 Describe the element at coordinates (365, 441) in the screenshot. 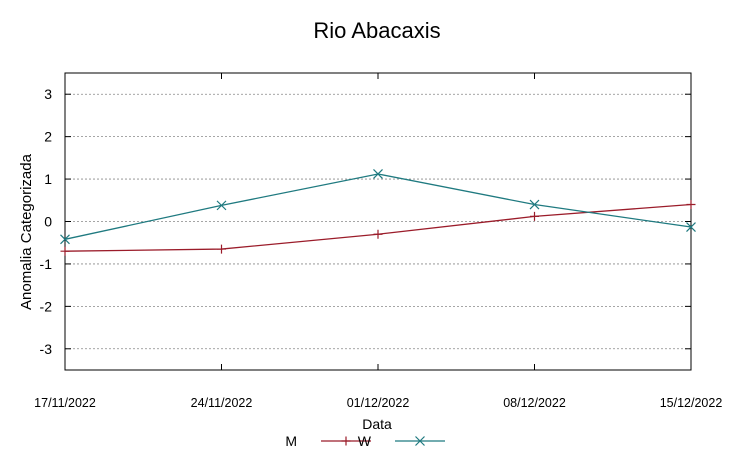

I see `legend-label-w: W` at that location.